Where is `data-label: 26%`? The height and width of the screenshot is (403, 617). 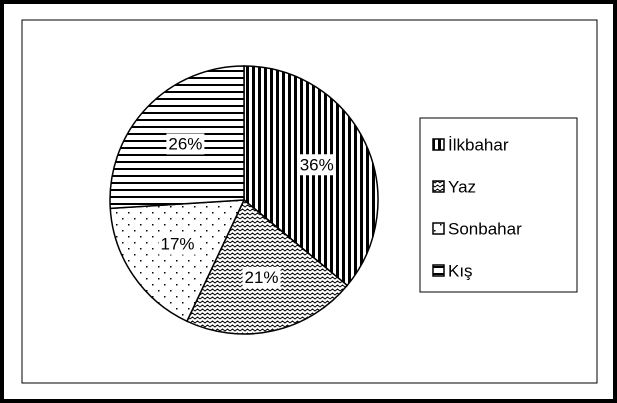 data-label: 26% is located at coordinates (185, 143).